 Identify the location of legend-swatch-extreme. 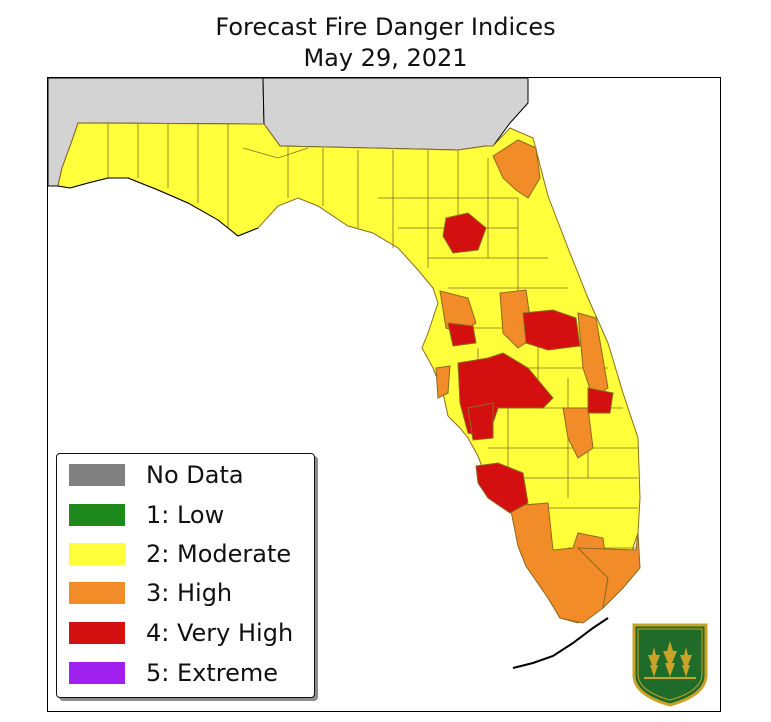
(97, 673).